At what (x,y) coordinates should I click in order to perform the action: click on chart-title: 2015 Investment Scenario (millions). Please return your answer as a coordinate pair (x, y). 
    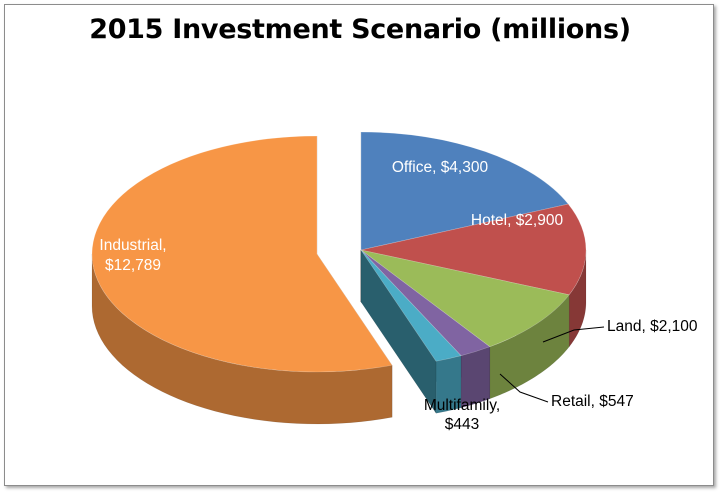
    Looking at the image, I should click on (360, 29).